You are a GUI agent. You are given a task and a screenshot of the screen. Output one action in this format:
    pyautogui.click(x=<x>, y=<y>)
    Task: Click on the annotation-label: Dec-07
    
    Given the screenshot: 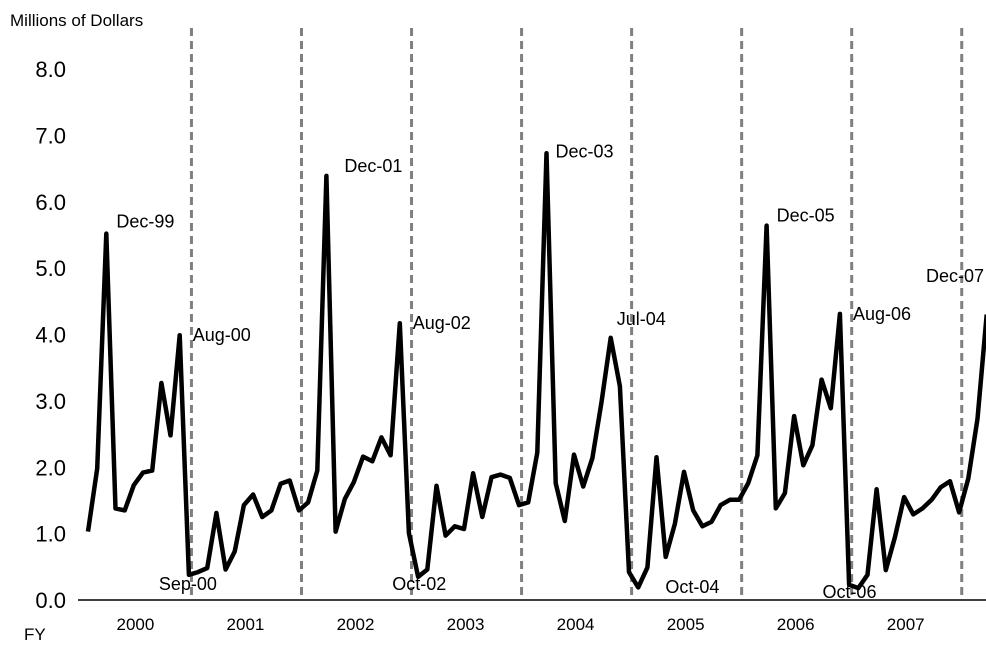 What is the action you would take?
    pyautogui.click(x=955, y=276)
    